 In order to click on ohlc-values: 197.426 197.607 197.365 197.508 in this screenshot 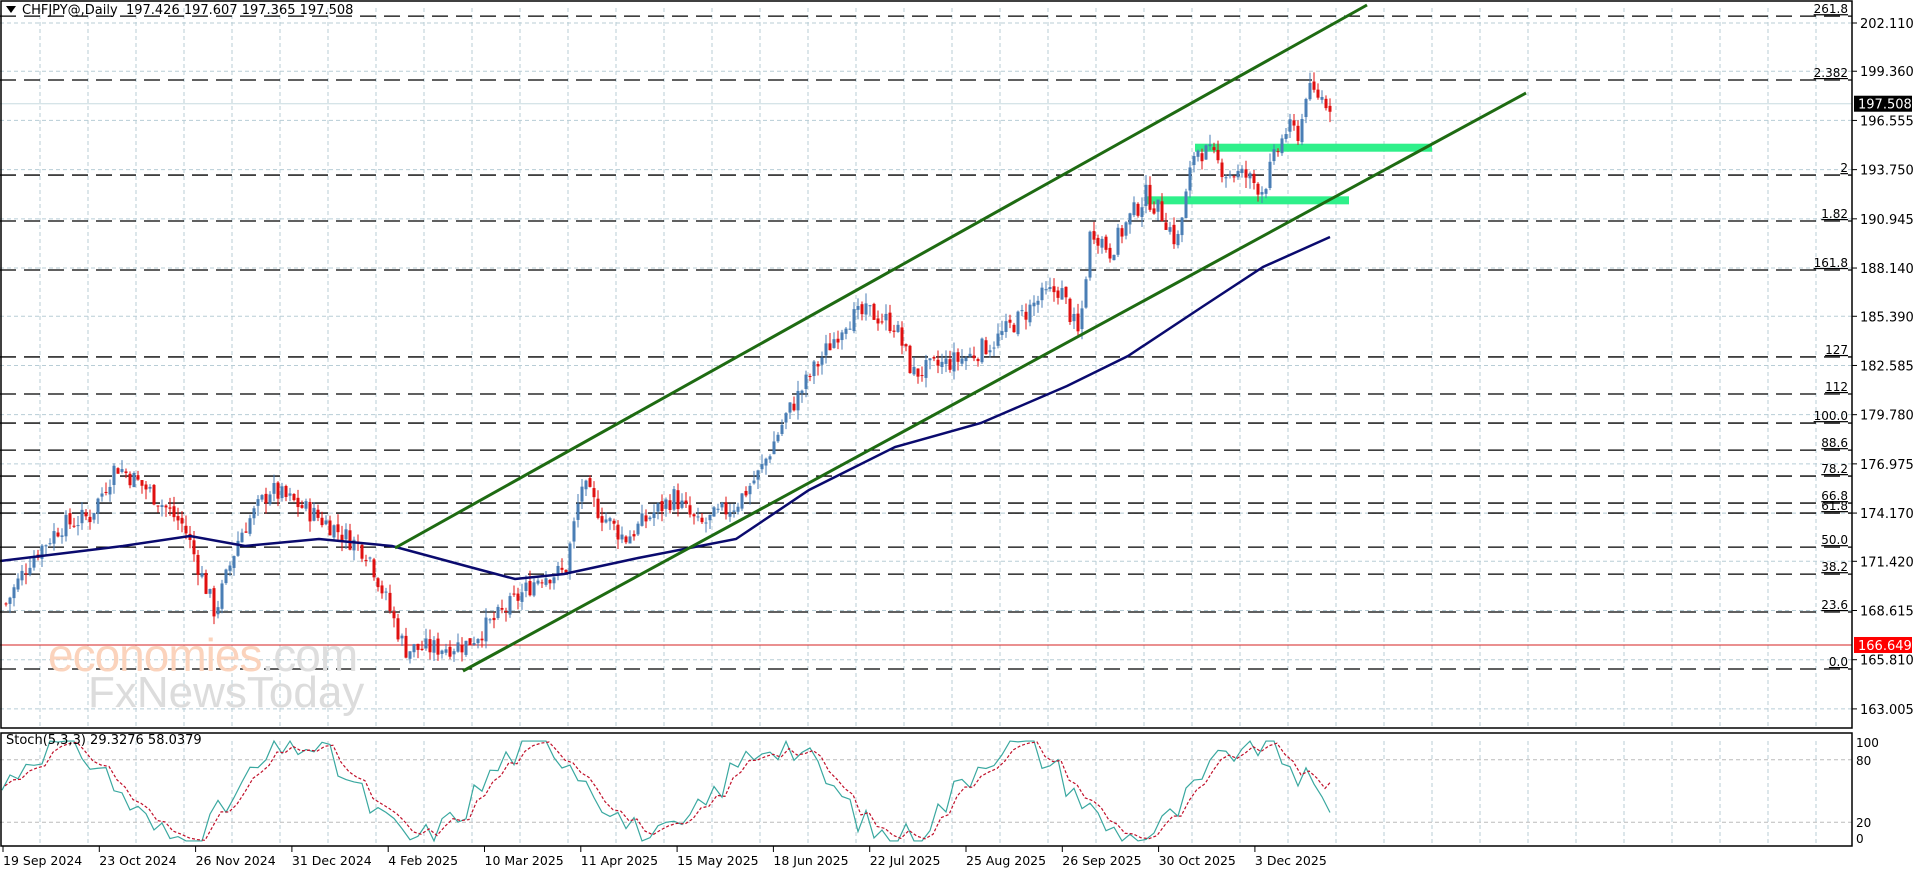, I will do `click(239, 10)`.